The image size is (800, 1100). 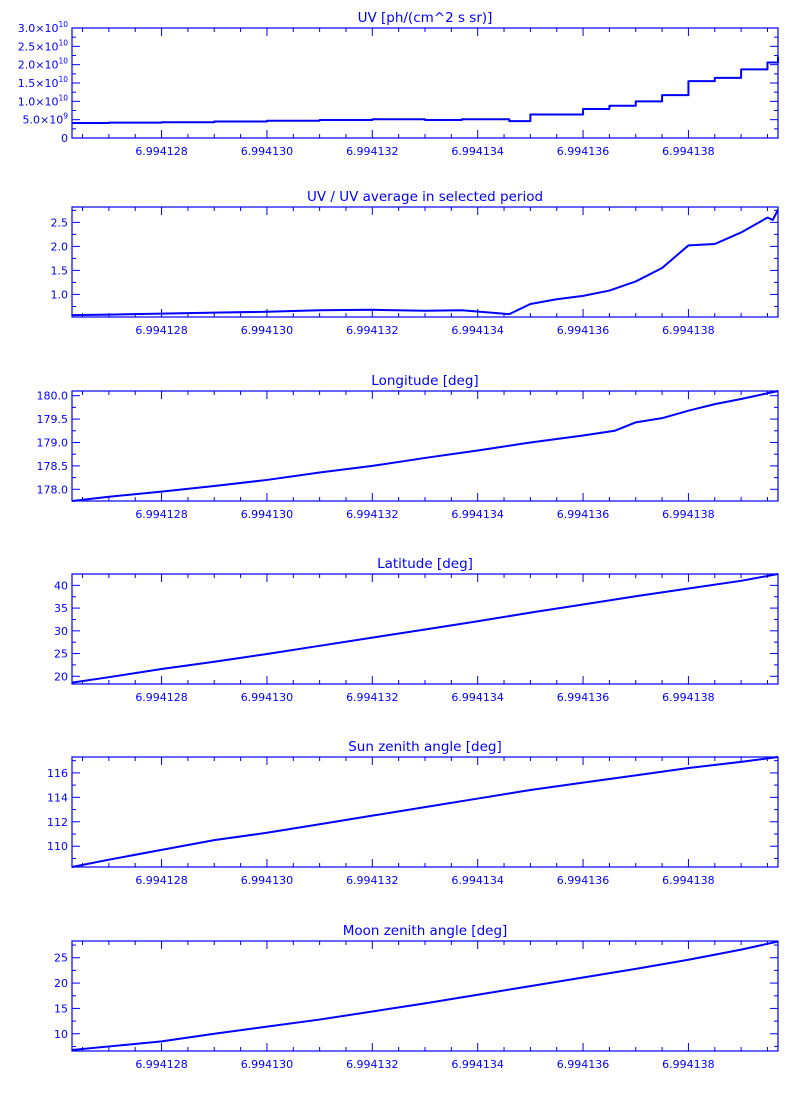 What do you see at coordinates (53, 466) in the screenshot?
I see `y-tick-mantissa: 178.5` at bounding box center [53, 466].